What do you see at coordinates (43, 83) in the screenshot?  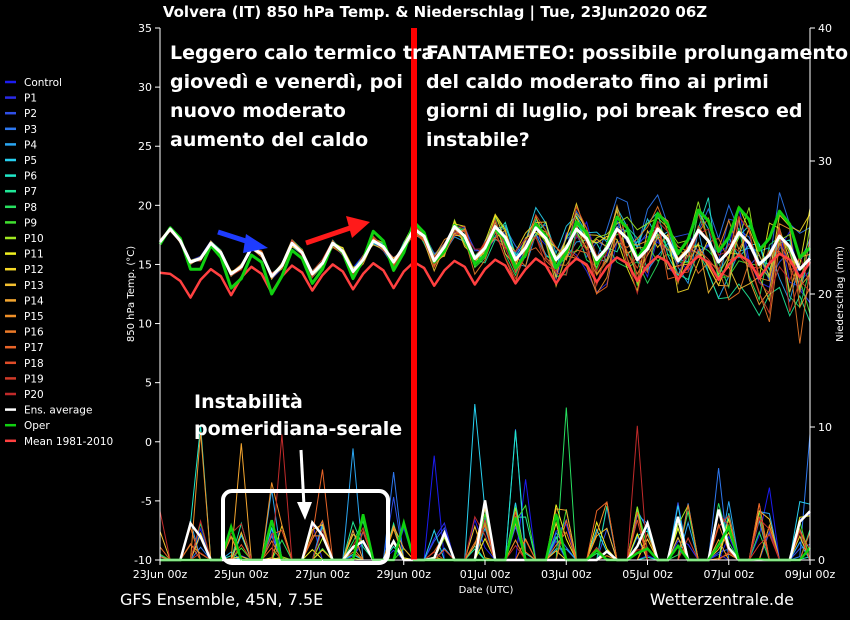 I see `legend-label: Control` at bounding box center [43, 83].